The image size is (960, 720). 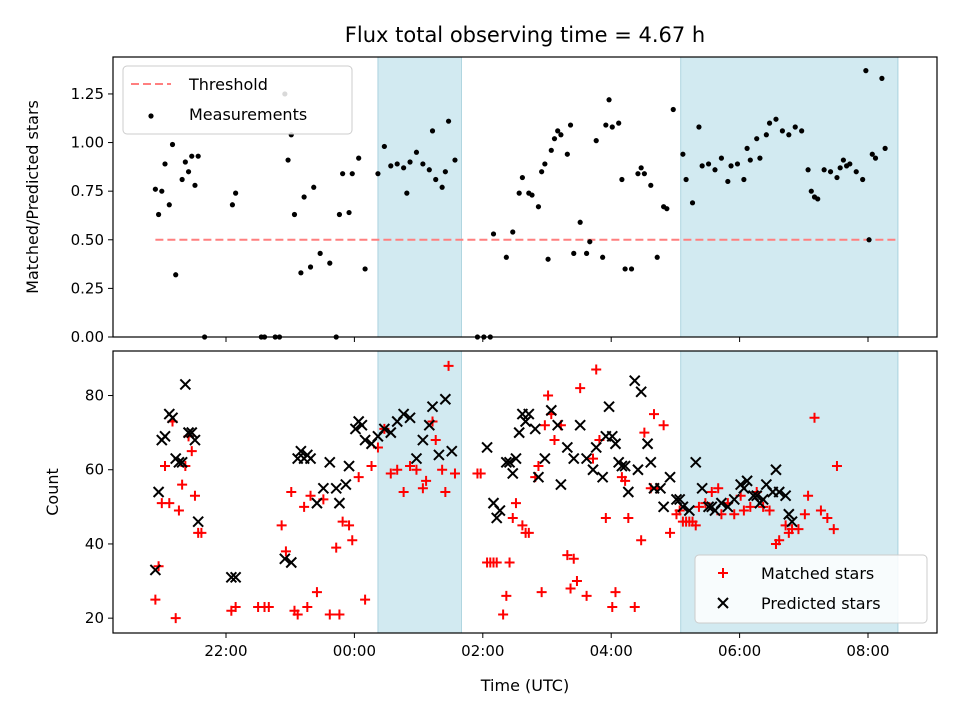 I want to click on x-tick-label: 08:00, so click(x=867, y=651).